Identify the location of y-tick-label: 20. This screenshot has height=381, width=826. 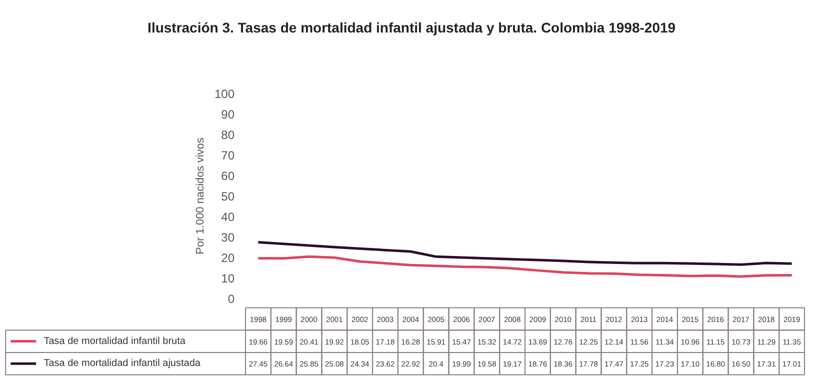
(228, 258).